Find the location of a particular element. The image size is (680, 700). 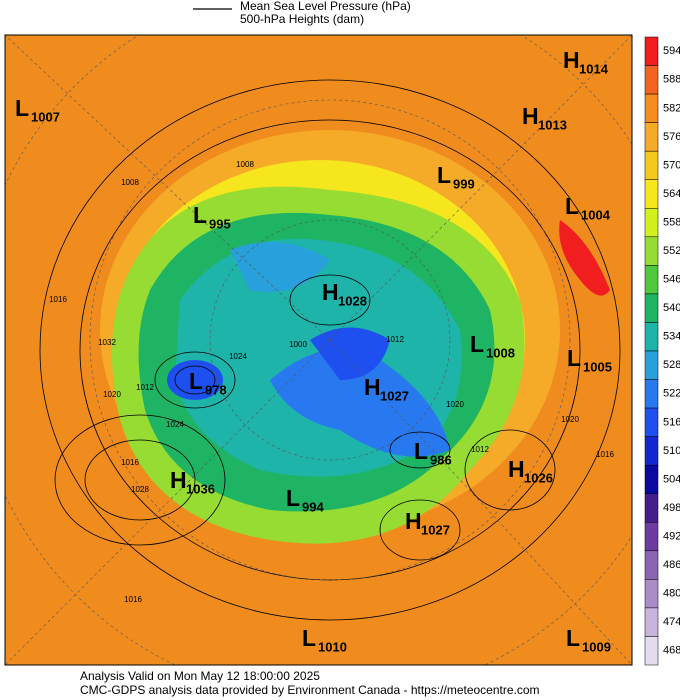

center-value: 1036 is located at coordinates (200, 488).